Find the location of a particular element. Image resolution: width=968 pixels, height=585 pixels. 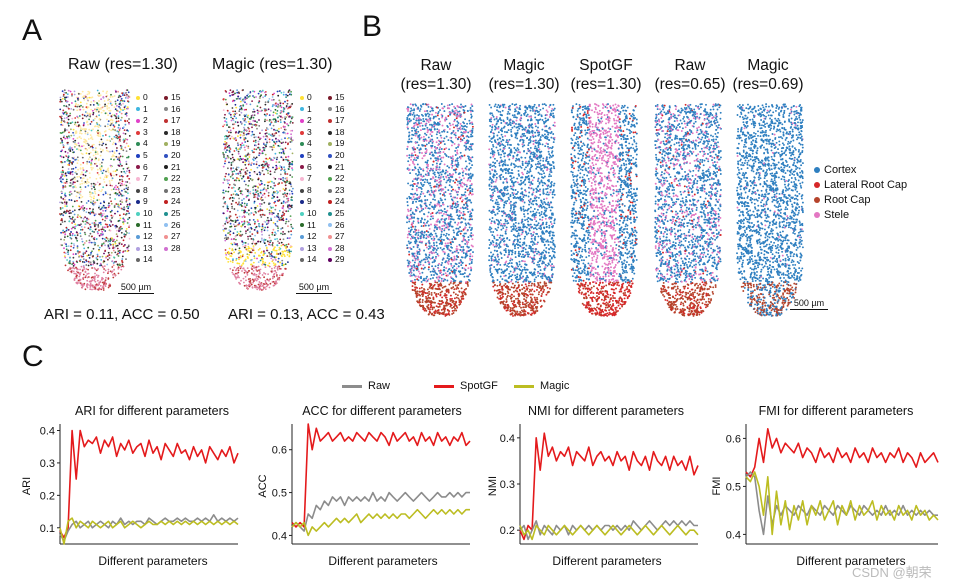

cluster-label: 6 is located at coordinates (309, 166).